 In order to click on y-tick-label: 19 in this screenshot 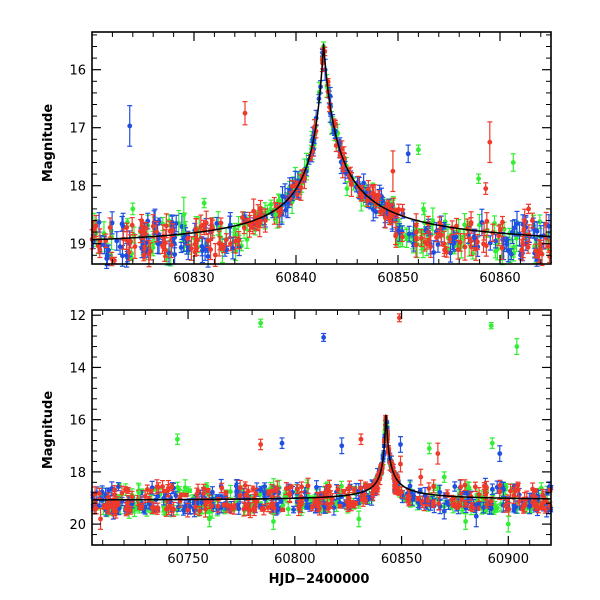, I will do `click(77, 245)`.